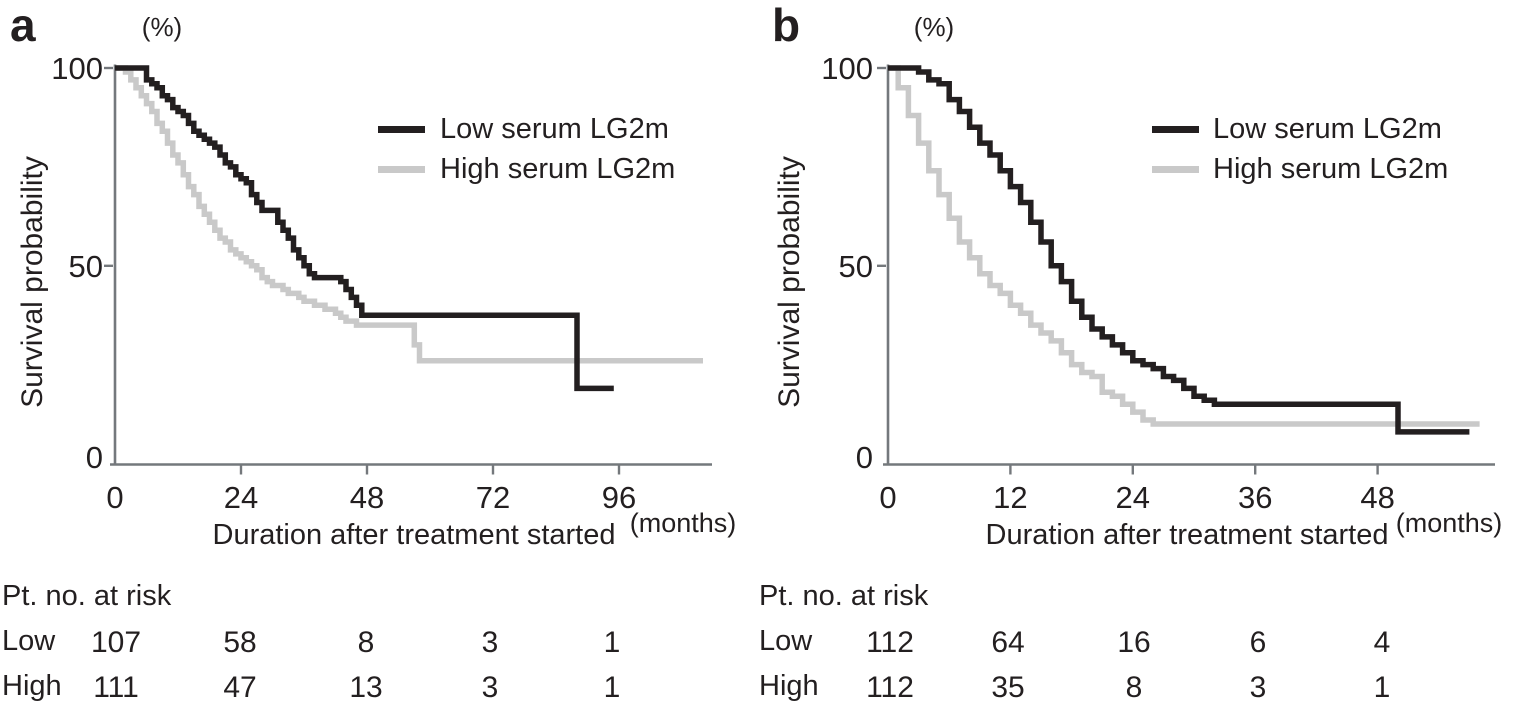 This screenshot has width=1513, height=704. Describe the element at coordinates (365, 687) in the screenshot. I see `risk-count: 13` at that location.